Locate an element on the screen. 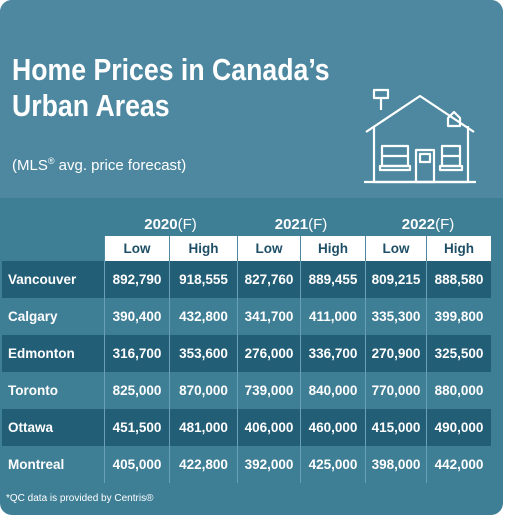 This screenshot has height=517, width=505. subtitle-pre: (MLS is located at coordinates (30, 165).